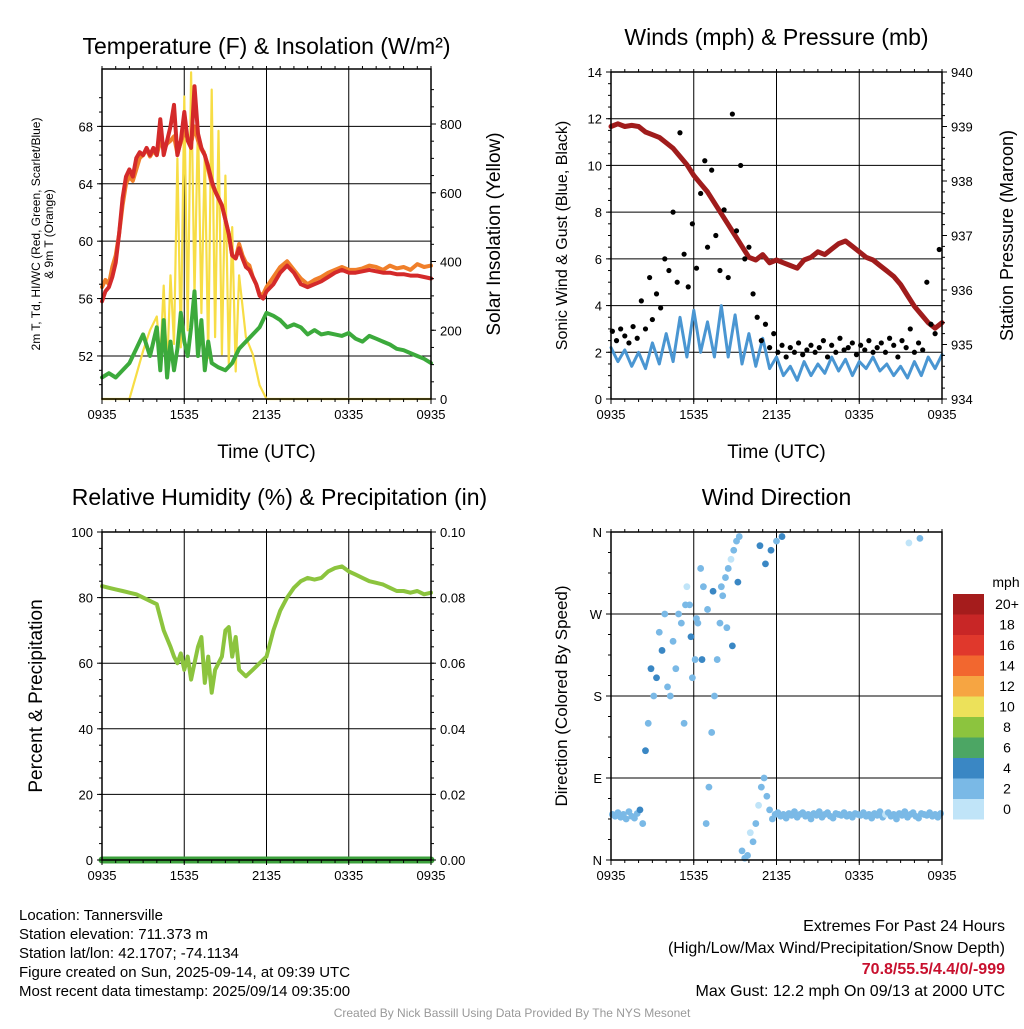  Describe the element at coordinates (962, 345) in the screenshot. I see `wind-y-right-tick-label: 935` at that location.